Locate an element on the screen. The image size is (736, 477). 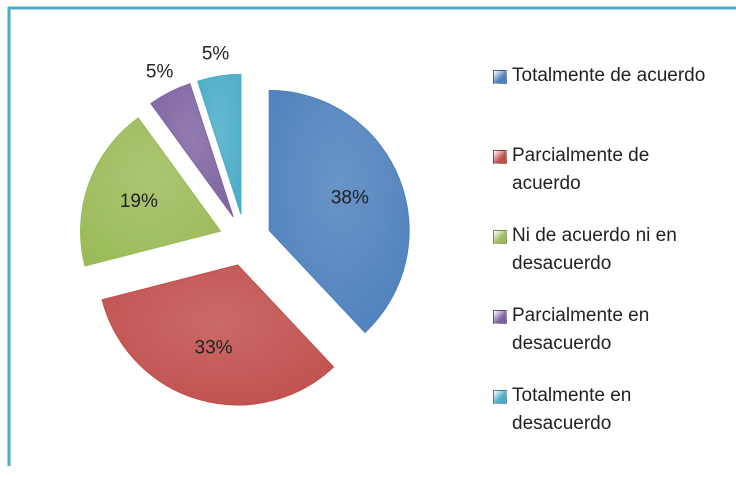
legend-entry: Totalmente en desacuerdo is located at coordinates (613, 422).